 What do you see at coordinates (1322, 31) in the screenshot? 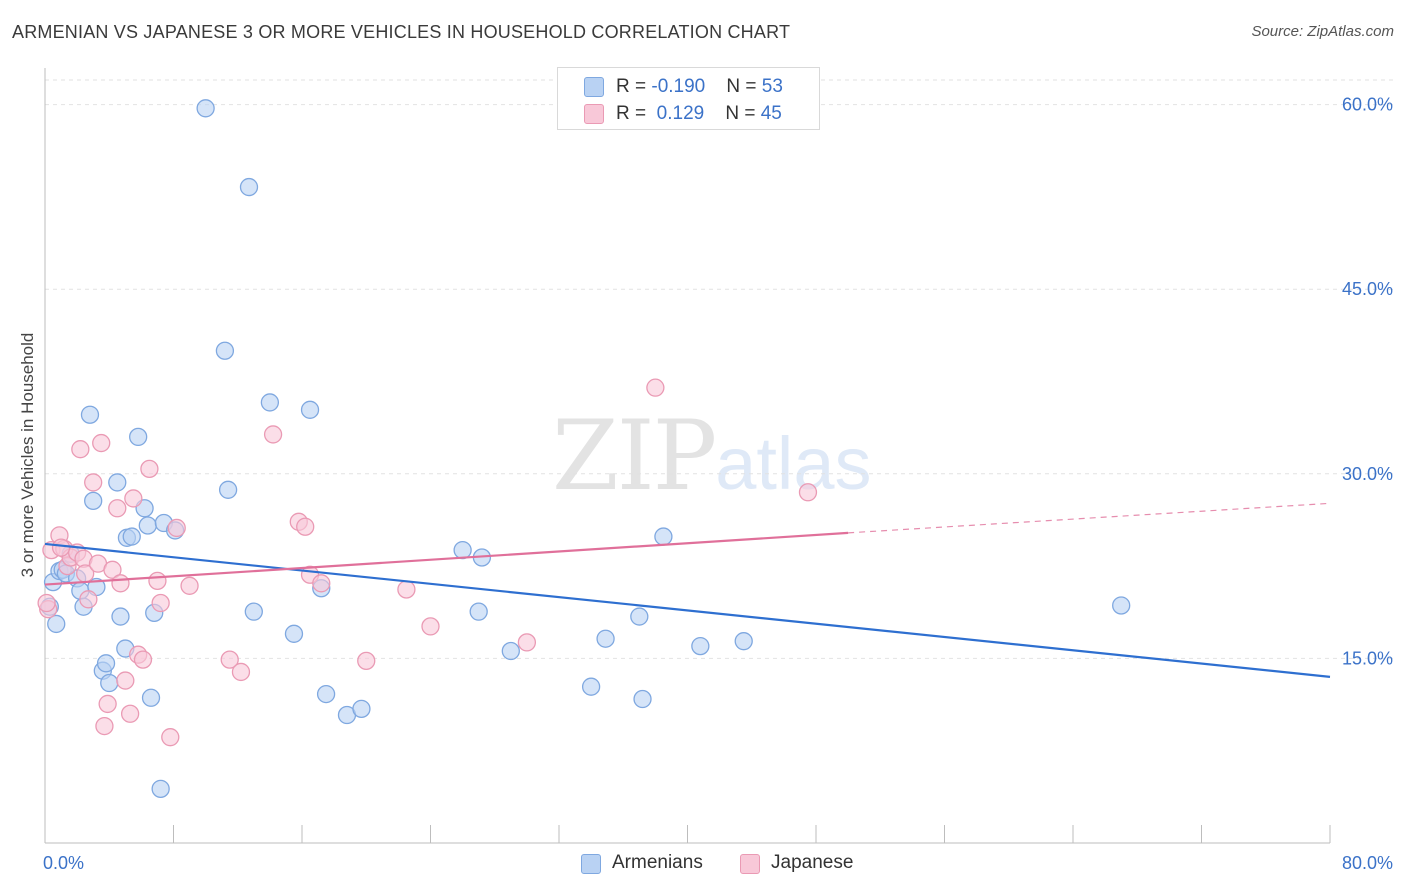
I see `source-label: Source: ZipAtlas.com` at bounding box center [1322, 31].